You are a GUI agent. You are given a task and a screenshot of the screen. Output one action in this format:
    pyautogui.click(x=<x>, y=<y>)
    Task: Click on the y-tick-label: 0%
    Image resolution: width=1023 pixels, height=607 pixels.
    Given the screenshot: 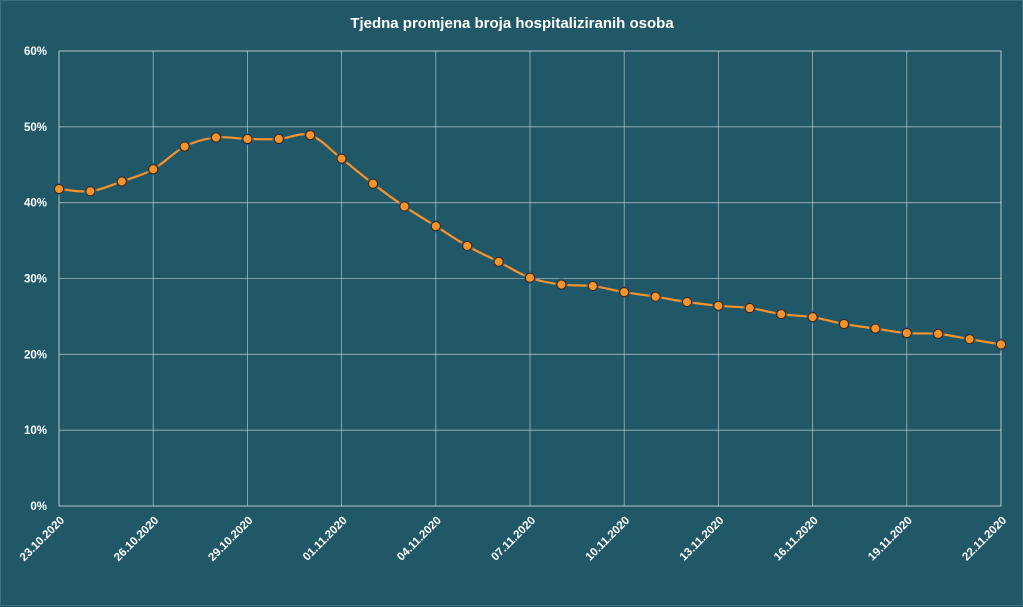 What is the action you would take?
    pyautogui.click(x=38, y=507)
    